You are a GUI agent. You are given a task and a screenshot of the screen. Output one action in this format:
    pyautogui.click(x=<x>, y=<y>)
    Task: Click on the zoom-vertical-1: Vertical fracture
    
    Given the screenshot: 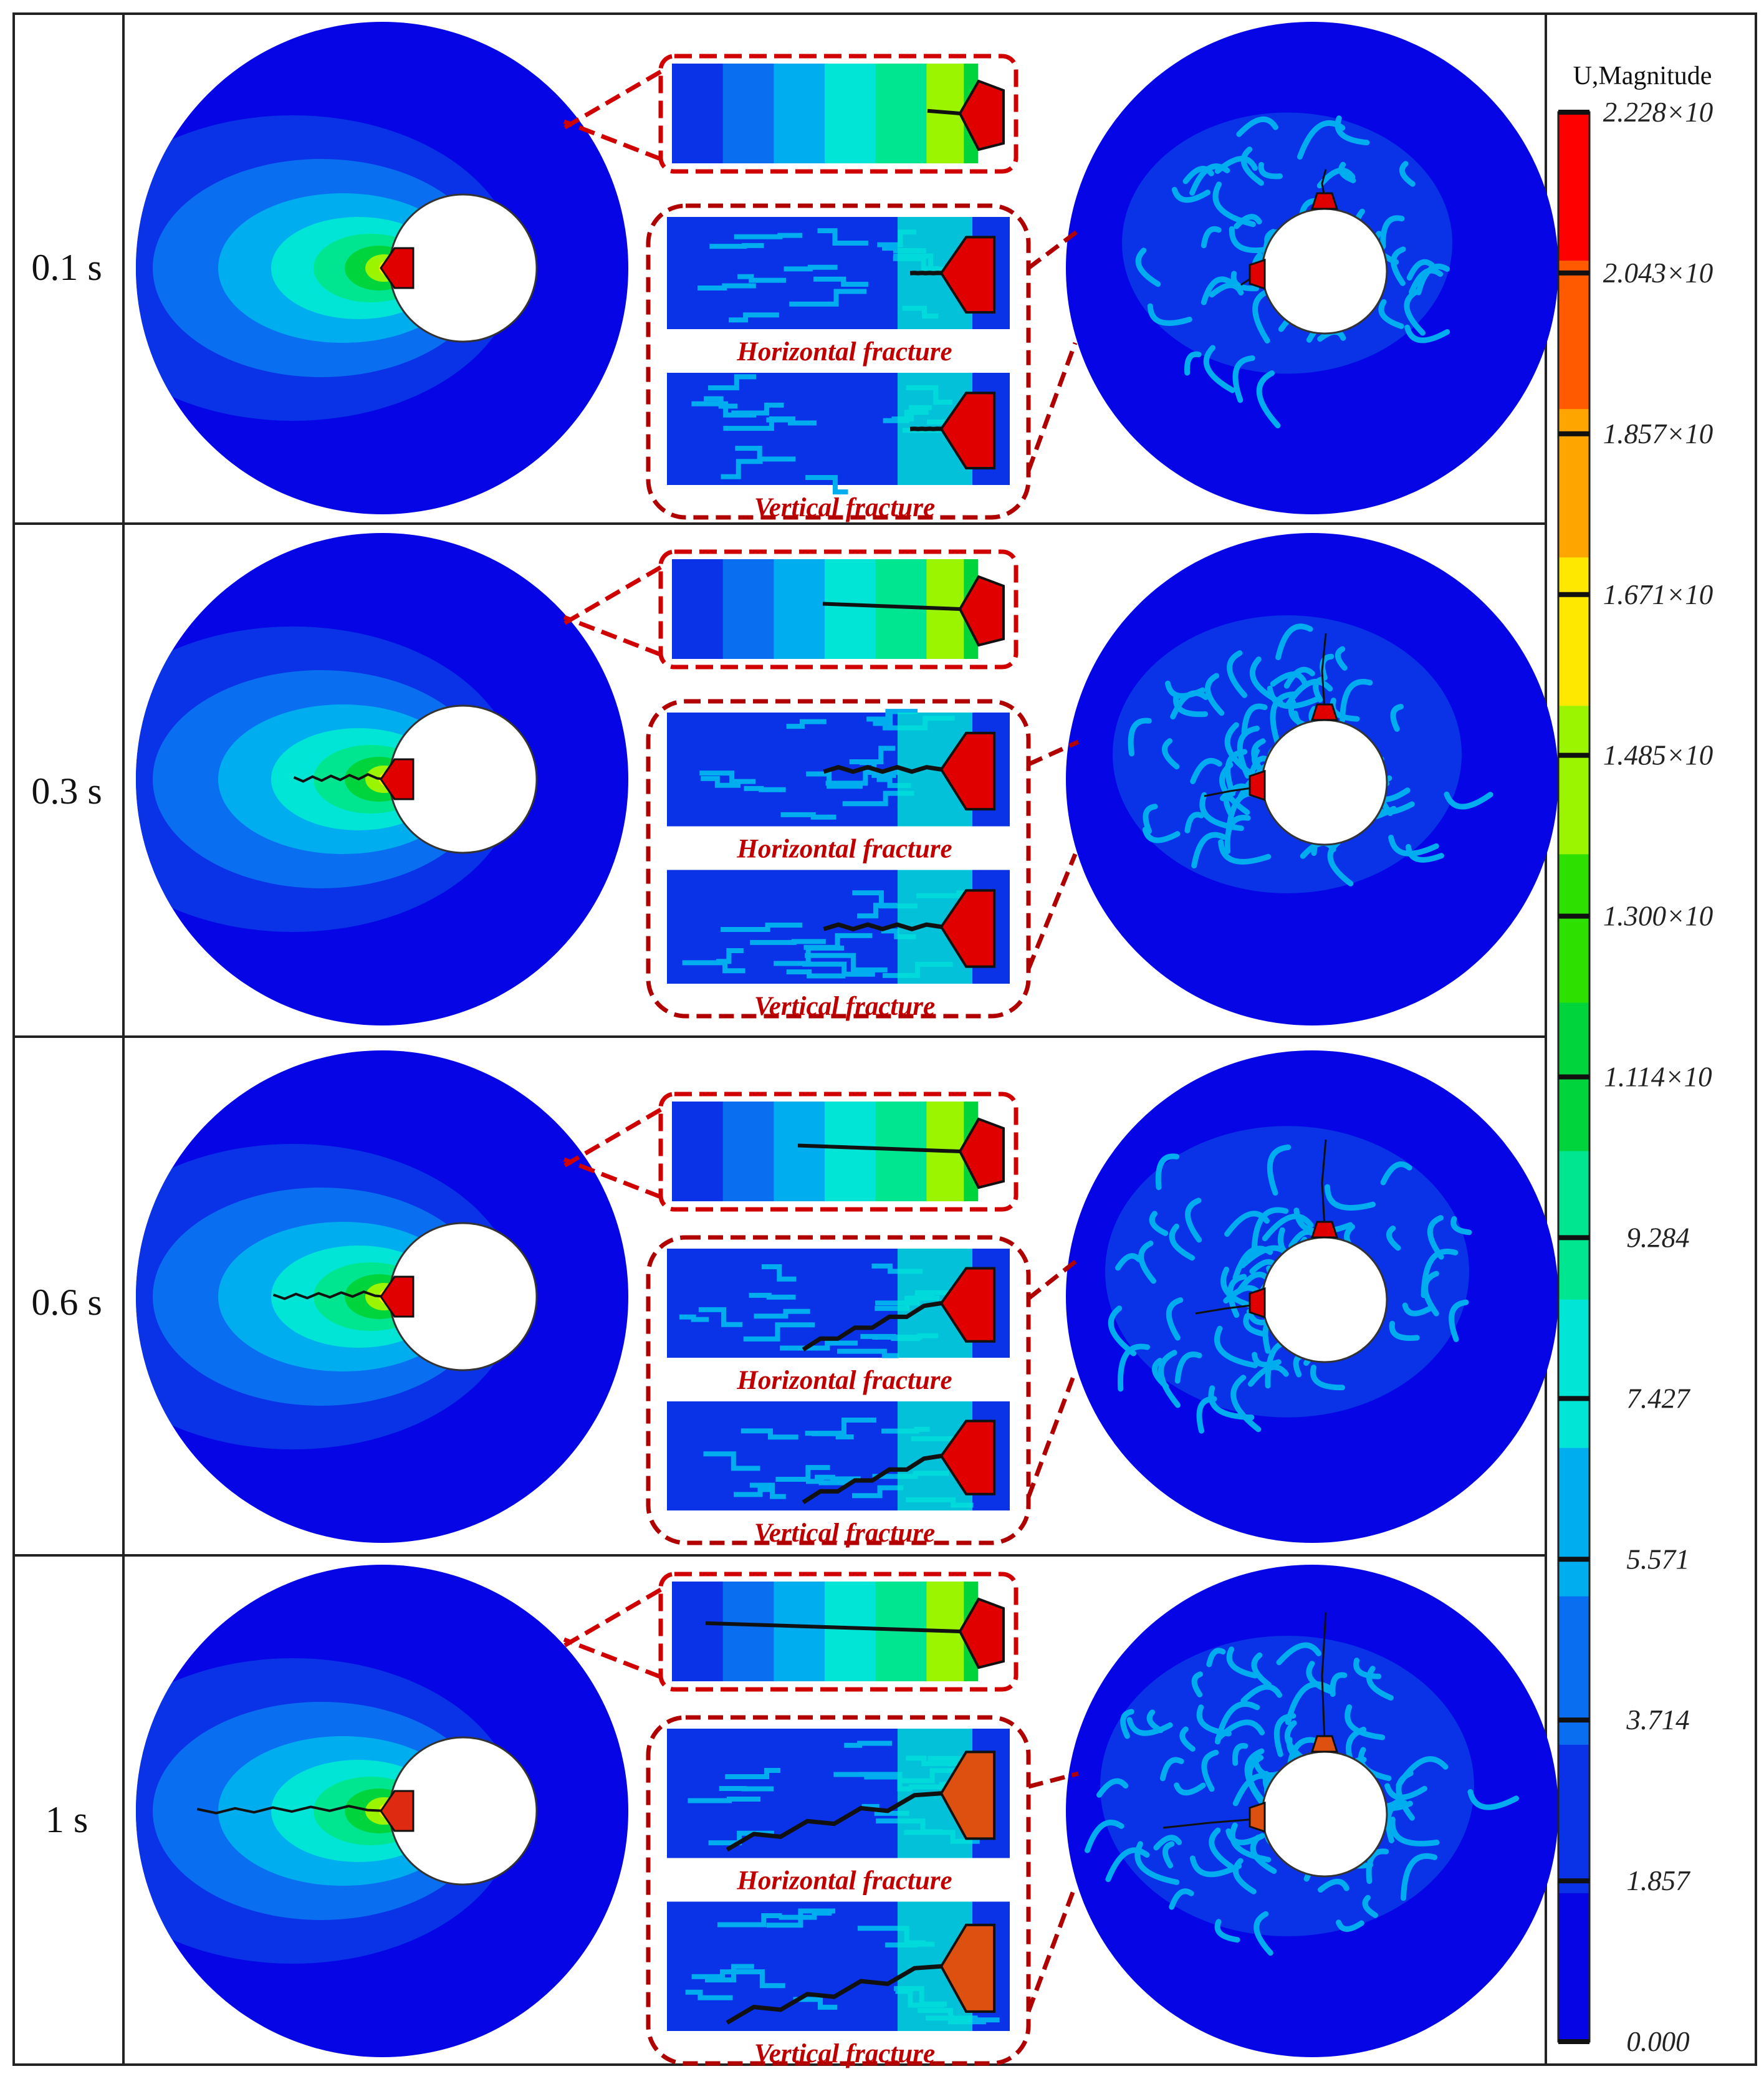 What is the action you would take?
    pyautogui.click(x=839, y=946)
    